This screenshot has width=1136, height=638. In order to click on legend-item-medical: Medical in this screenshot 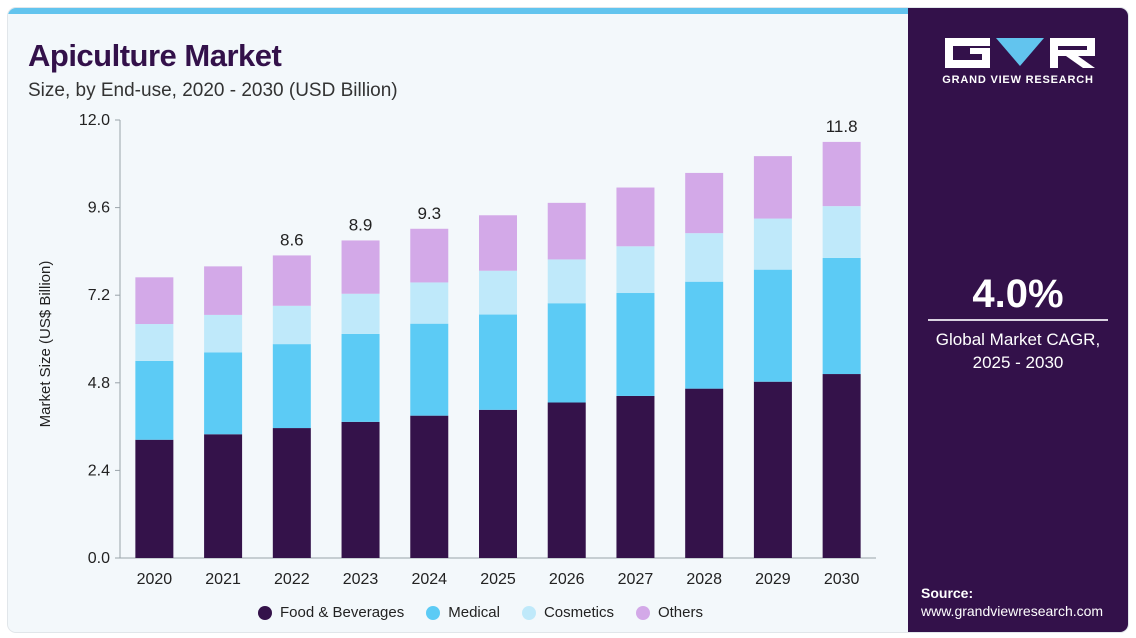, I will do `click(463, 612)`.